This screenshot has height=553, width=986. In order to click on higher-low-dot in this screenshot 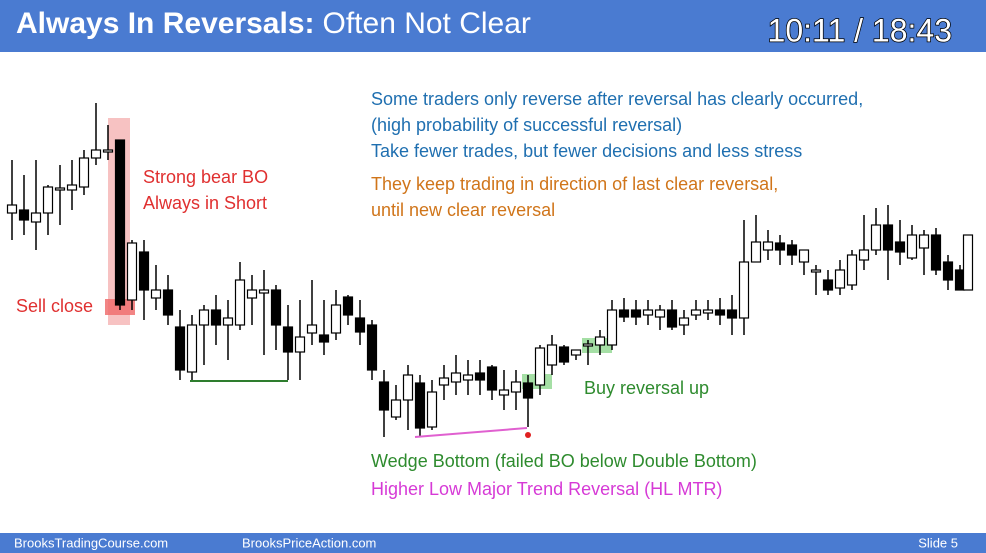, I will do `click(528, 435)`.